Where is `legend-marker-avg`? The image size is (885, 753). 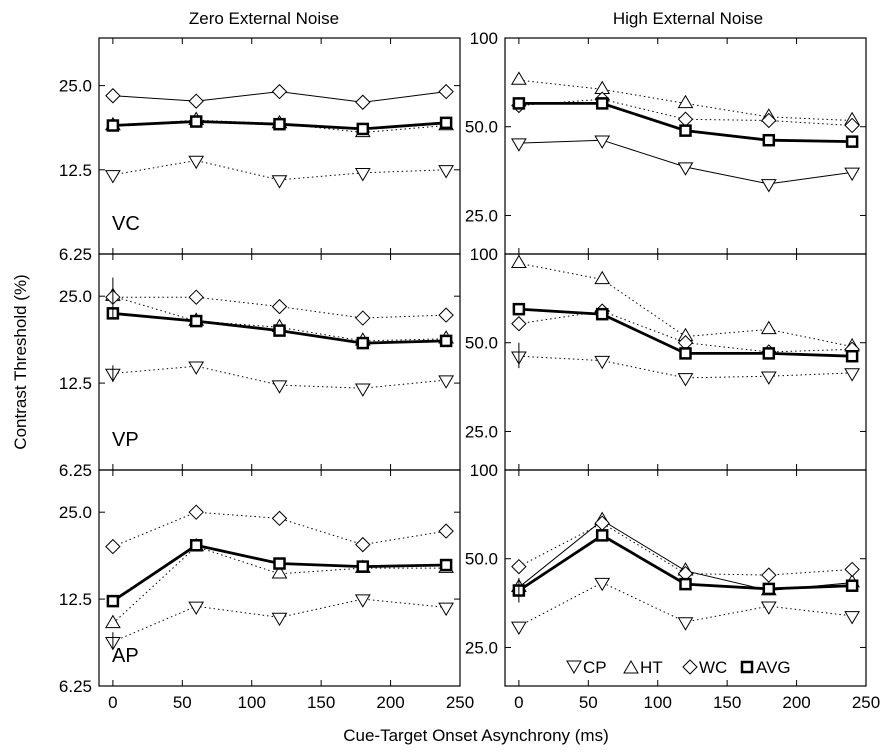
legend-marker-avg is located at coordinates (747, 667).